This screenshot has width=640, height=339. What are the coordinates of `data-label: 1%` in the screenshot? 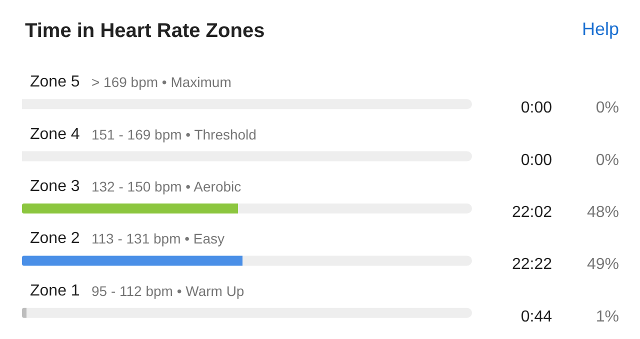 It's located at (607, 317).